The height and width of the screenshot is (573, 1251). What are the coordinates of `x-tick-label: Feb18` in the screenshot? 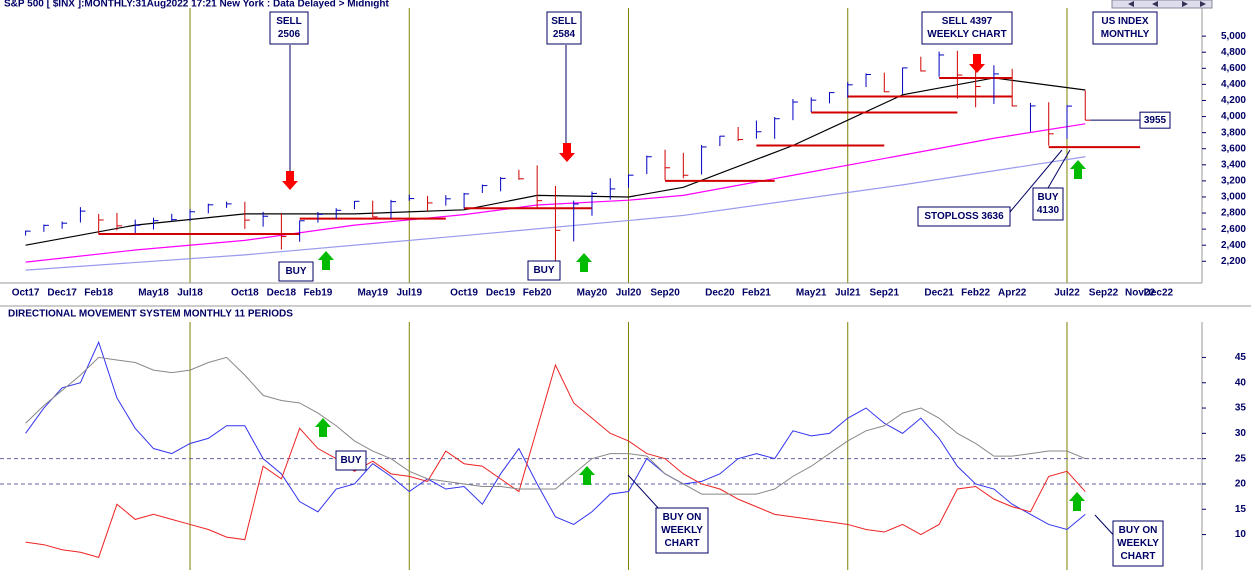 It's located at (98, 293).